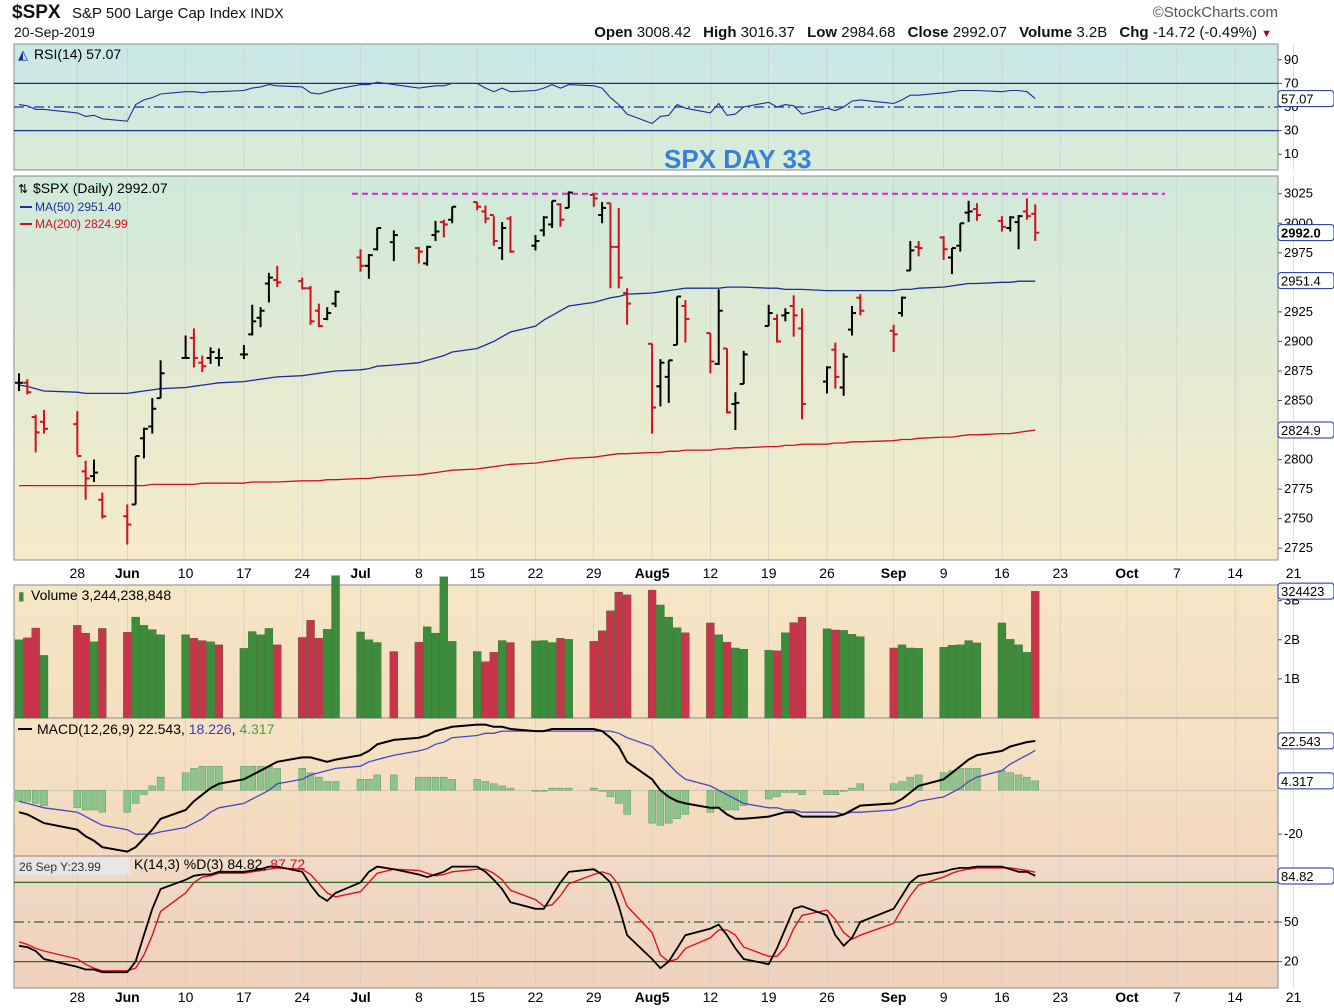 The width and height of the screenshot is (1334, 1008). What do you see at coordinates (1305, 741) in the screenshot?
I see `macd-value-tag-box` at bounding box center [1305, 741].